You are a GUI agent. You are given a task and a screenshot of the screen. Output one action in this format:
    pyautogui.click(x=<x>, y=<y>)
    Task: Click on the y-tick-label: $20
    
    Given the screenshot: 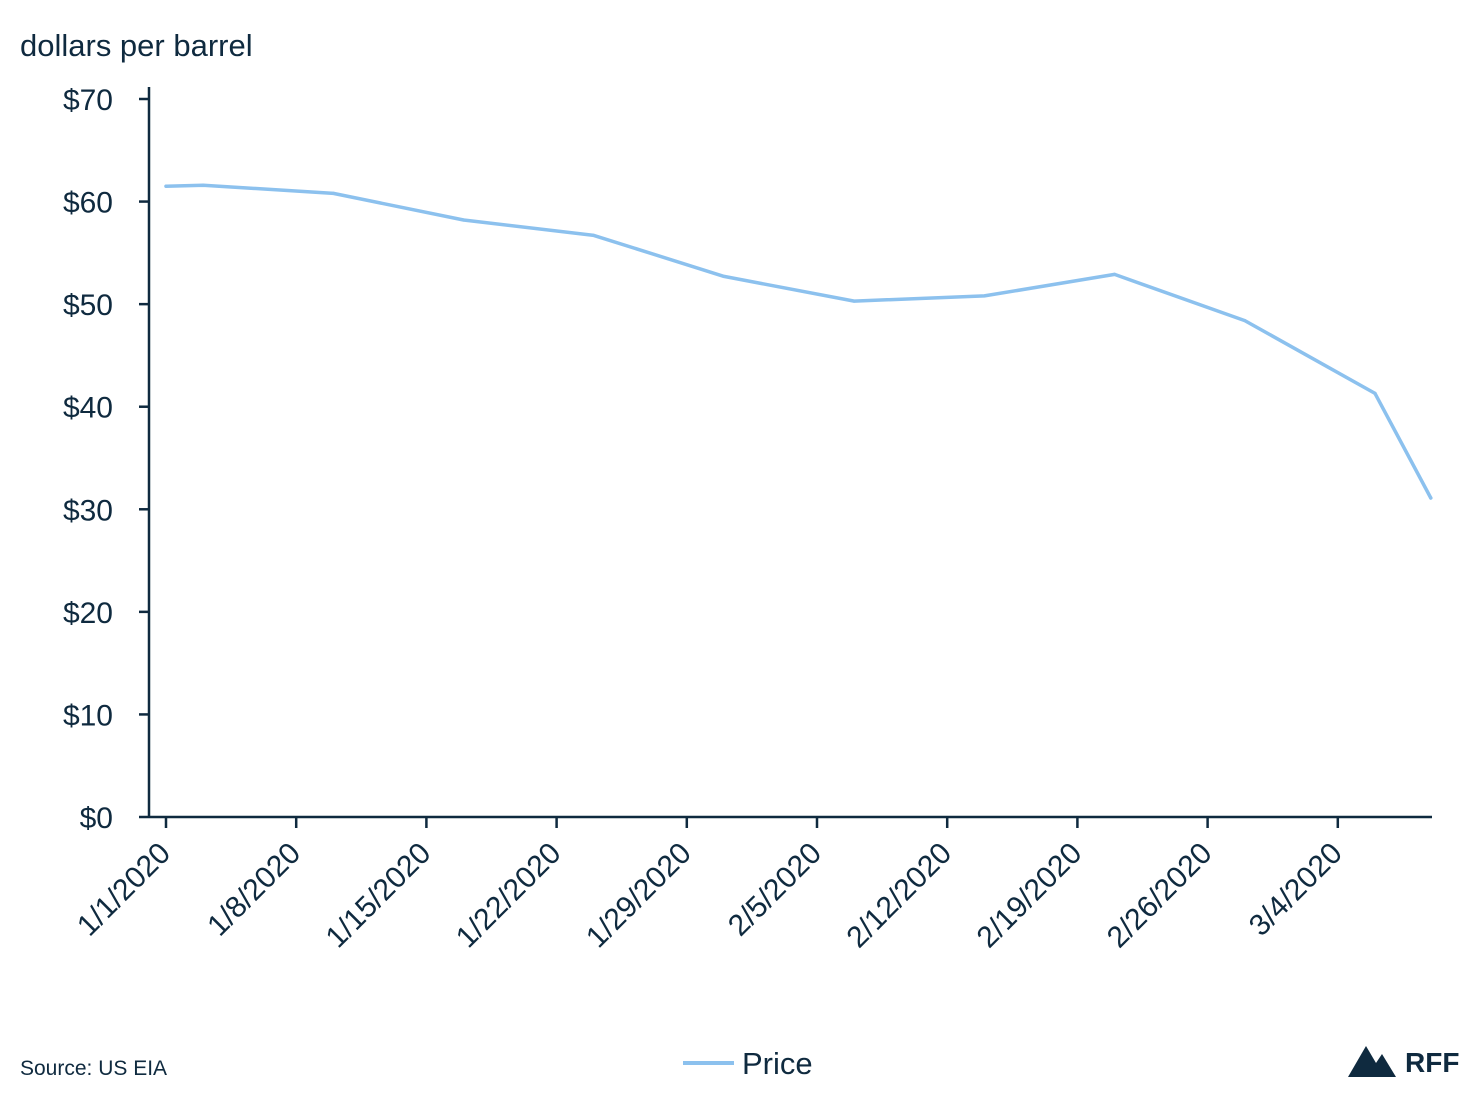 What is the action you would take?
    pyautogui.click(x=88, y=613)
    